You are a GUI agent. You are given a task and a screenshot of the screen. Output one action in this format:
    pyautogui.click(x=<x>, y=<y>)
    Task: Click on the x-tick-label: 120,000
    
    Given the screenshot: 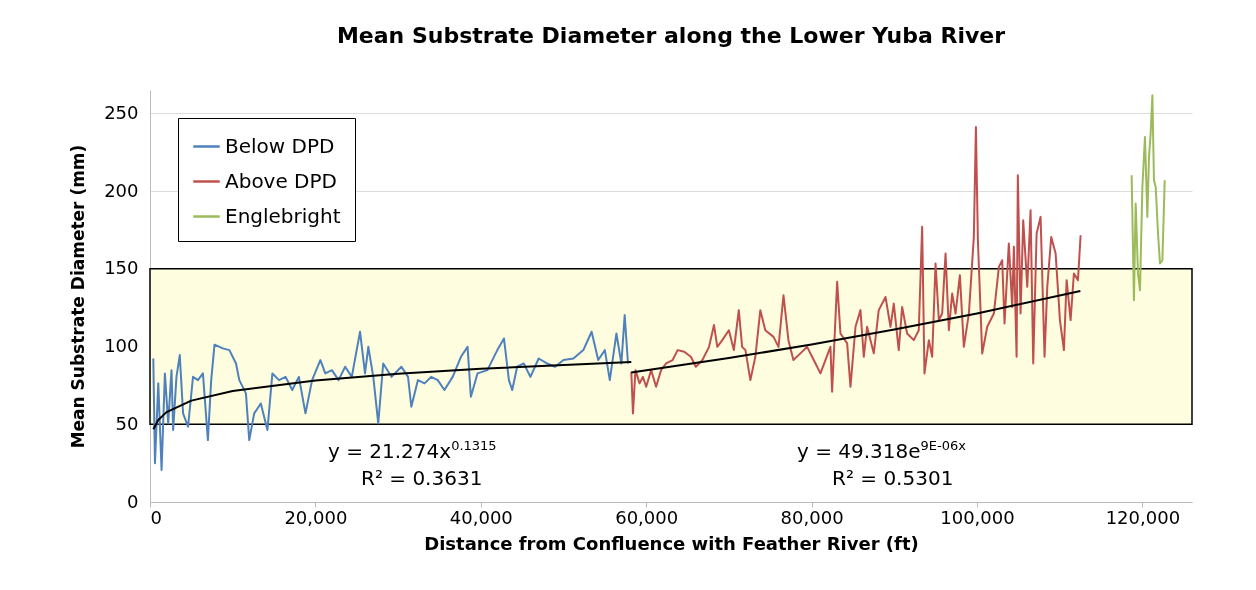 What is the action you would take?
    pyautogui.click(x=1143, y=517)
    